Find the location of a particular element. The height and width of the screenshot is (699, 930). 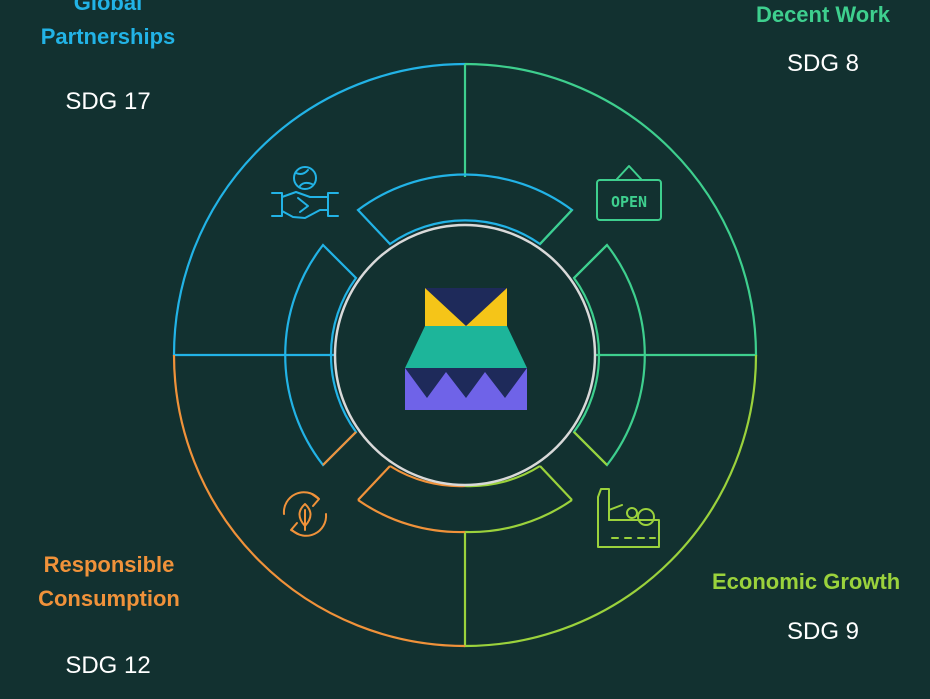

economic-growth-sdg: SDG 9 is located at coordinates (823, 631).